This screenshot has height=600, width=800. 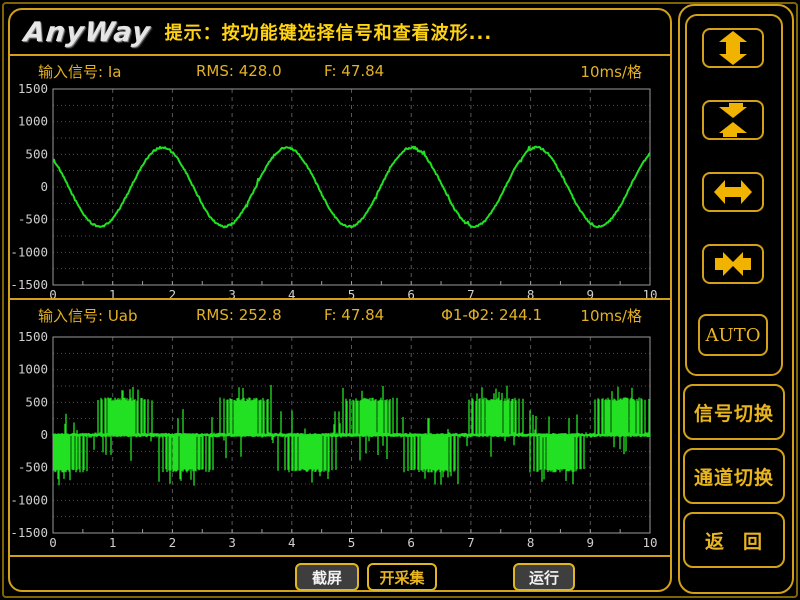 I want to click on compress-vertical-icon, so click(x=733, y=120).